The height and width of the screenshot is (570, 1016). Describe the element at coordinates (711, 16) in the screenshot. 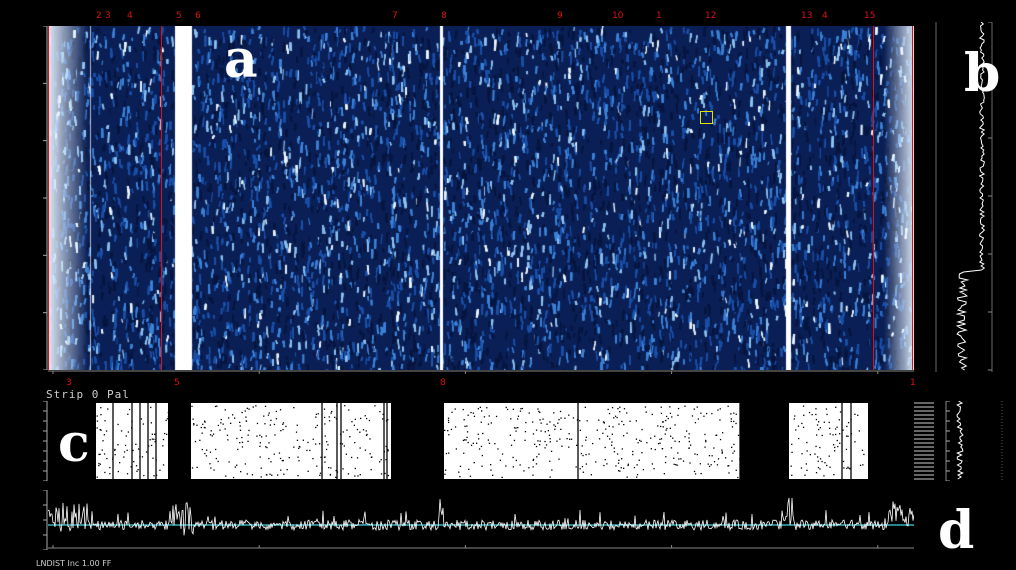

I see `top-marker: 12` at that location.